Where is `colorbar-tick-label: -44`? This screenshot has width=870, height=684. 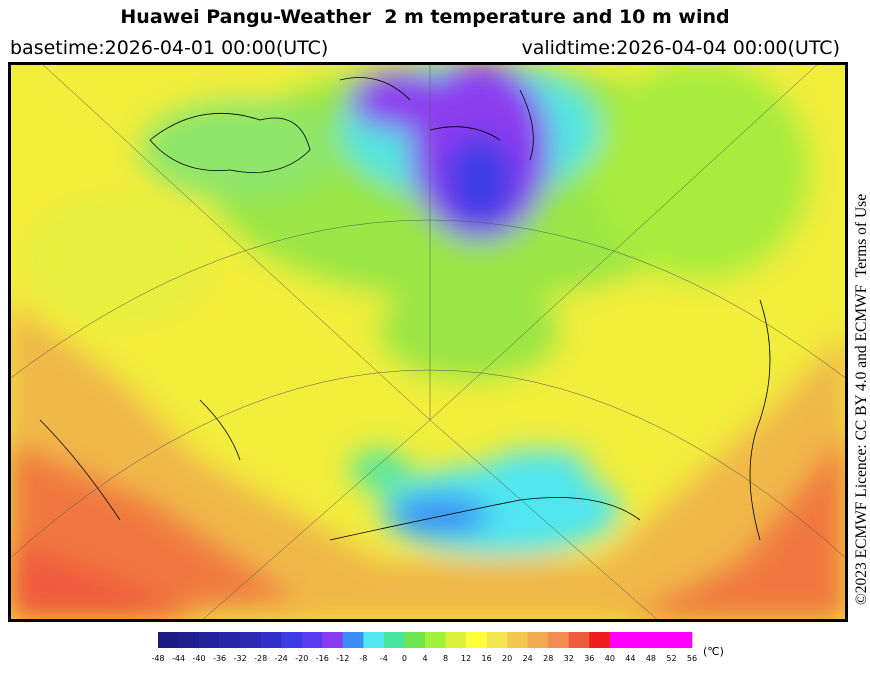
colorbar-tick-label: -44 is located at coordinates (178, 658).